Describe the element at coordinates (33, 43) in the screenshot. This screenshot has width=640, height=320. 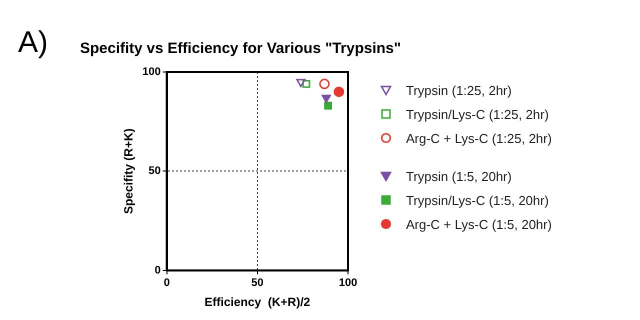
I see `text: A)` at that location.